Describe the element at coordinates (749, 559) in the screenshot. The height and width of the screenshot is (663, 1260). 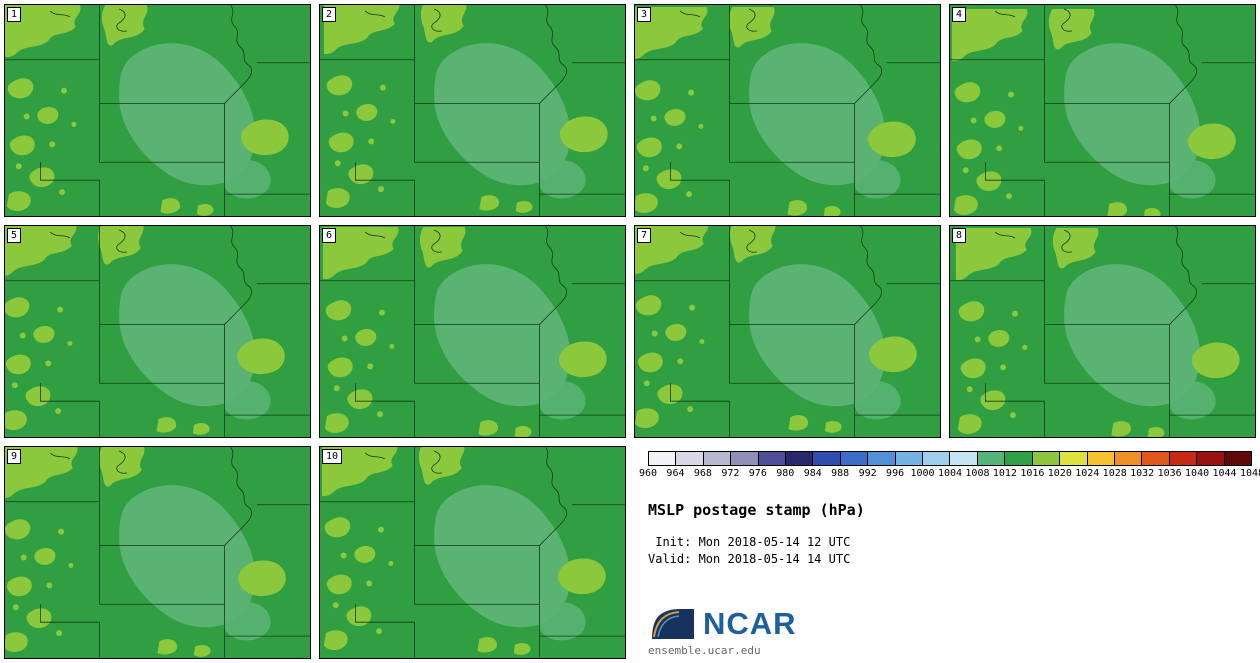
I see `valid-time-label: Valid: Mon 2018-05-14 14 UTC` at that location.